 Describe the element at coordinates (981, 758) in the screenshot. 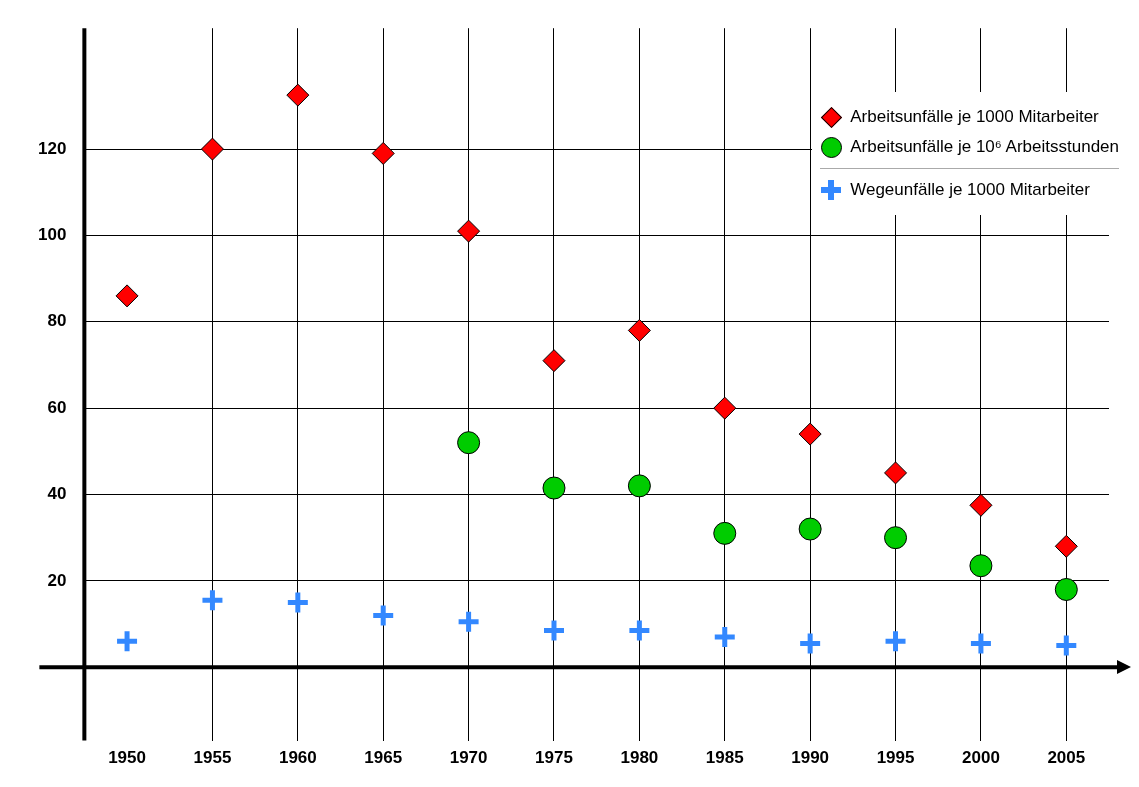

I see `x-tick-label: 2000` at that location.